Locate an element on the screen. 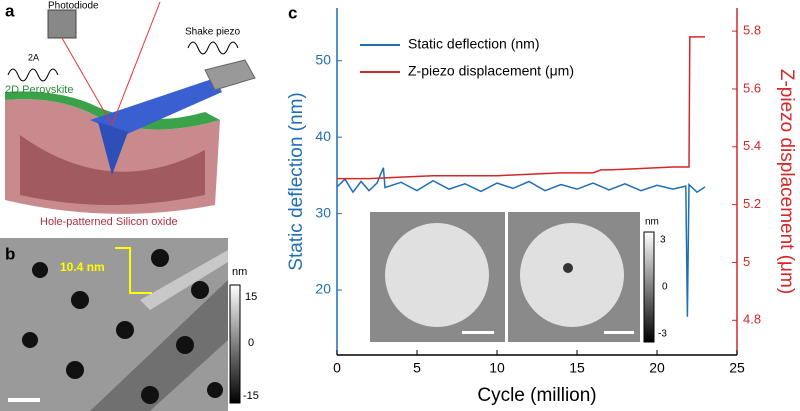  y2-tick-label: 5.2 is located at coordinates (752, 203).